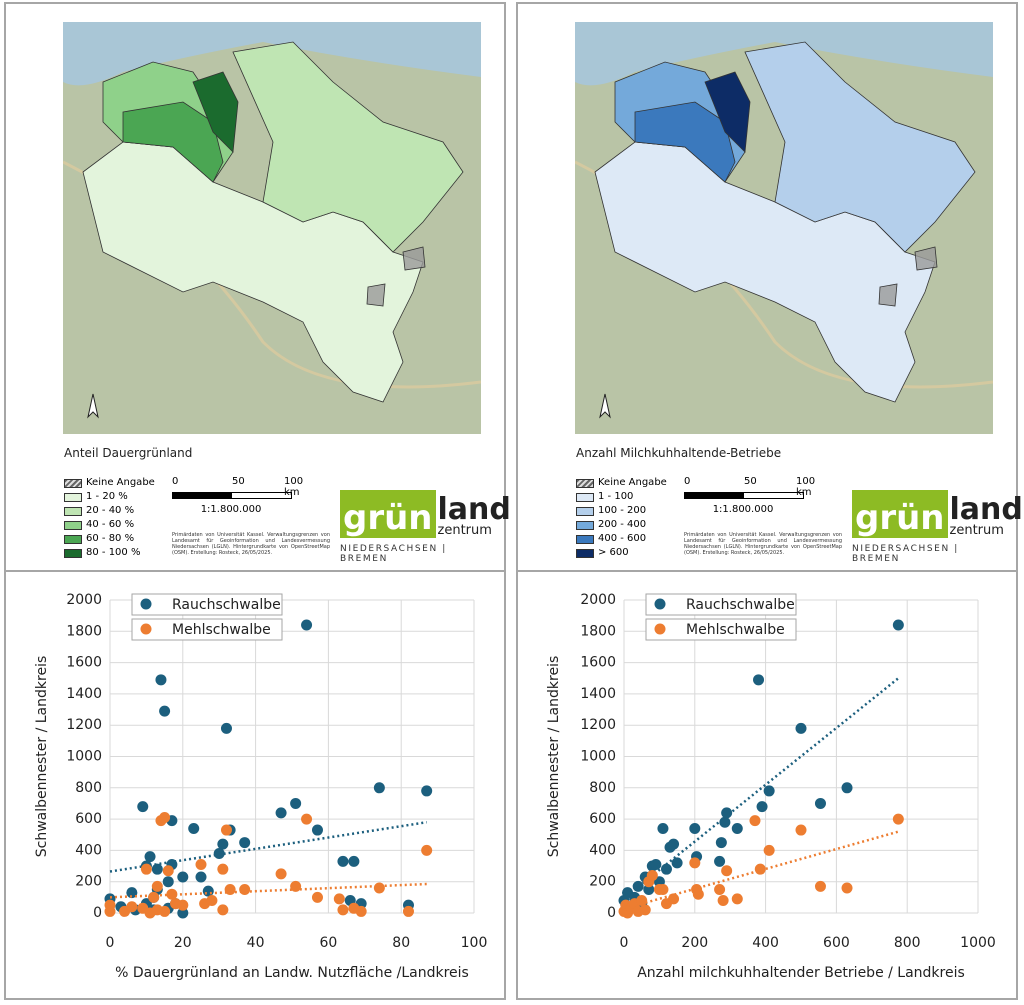 The width and height of the screenshot is (1024, 1005). What do you see at coordinates (232, 495) in the screenshot?
I see `scale-graphic` at bounding box center [232, 495].